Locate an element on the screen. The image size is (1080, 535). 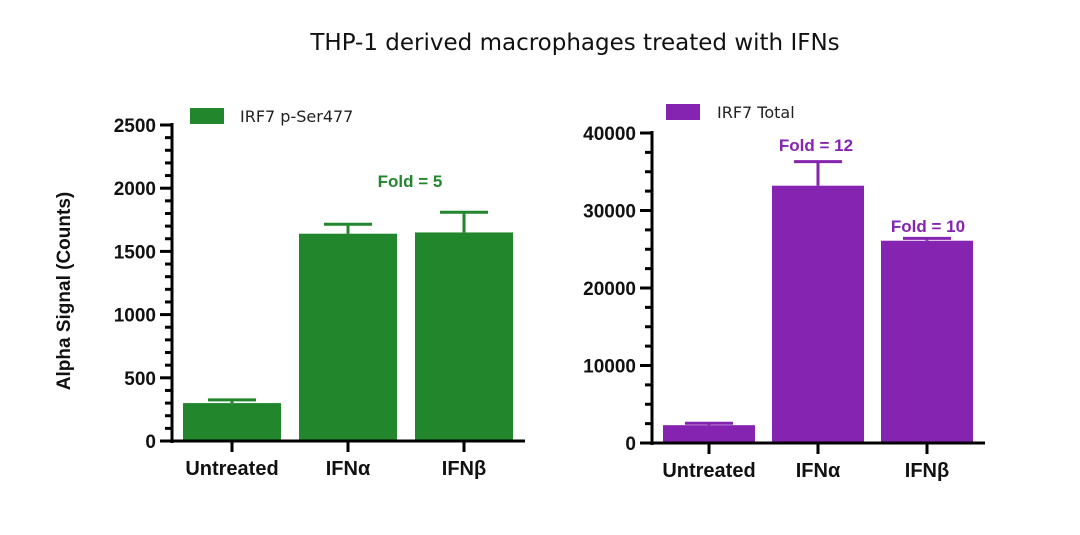
fold-annotation: Fold = 5 is located at coordinates (410, 181).